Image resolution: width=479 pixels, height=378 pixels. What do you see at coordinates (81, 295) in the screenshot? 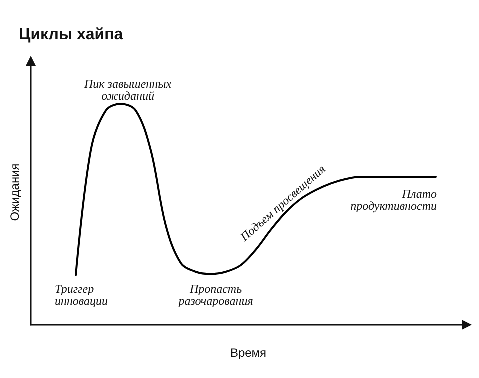
I see `annotation: Триггер инновации` at bounding box center [81, 295].